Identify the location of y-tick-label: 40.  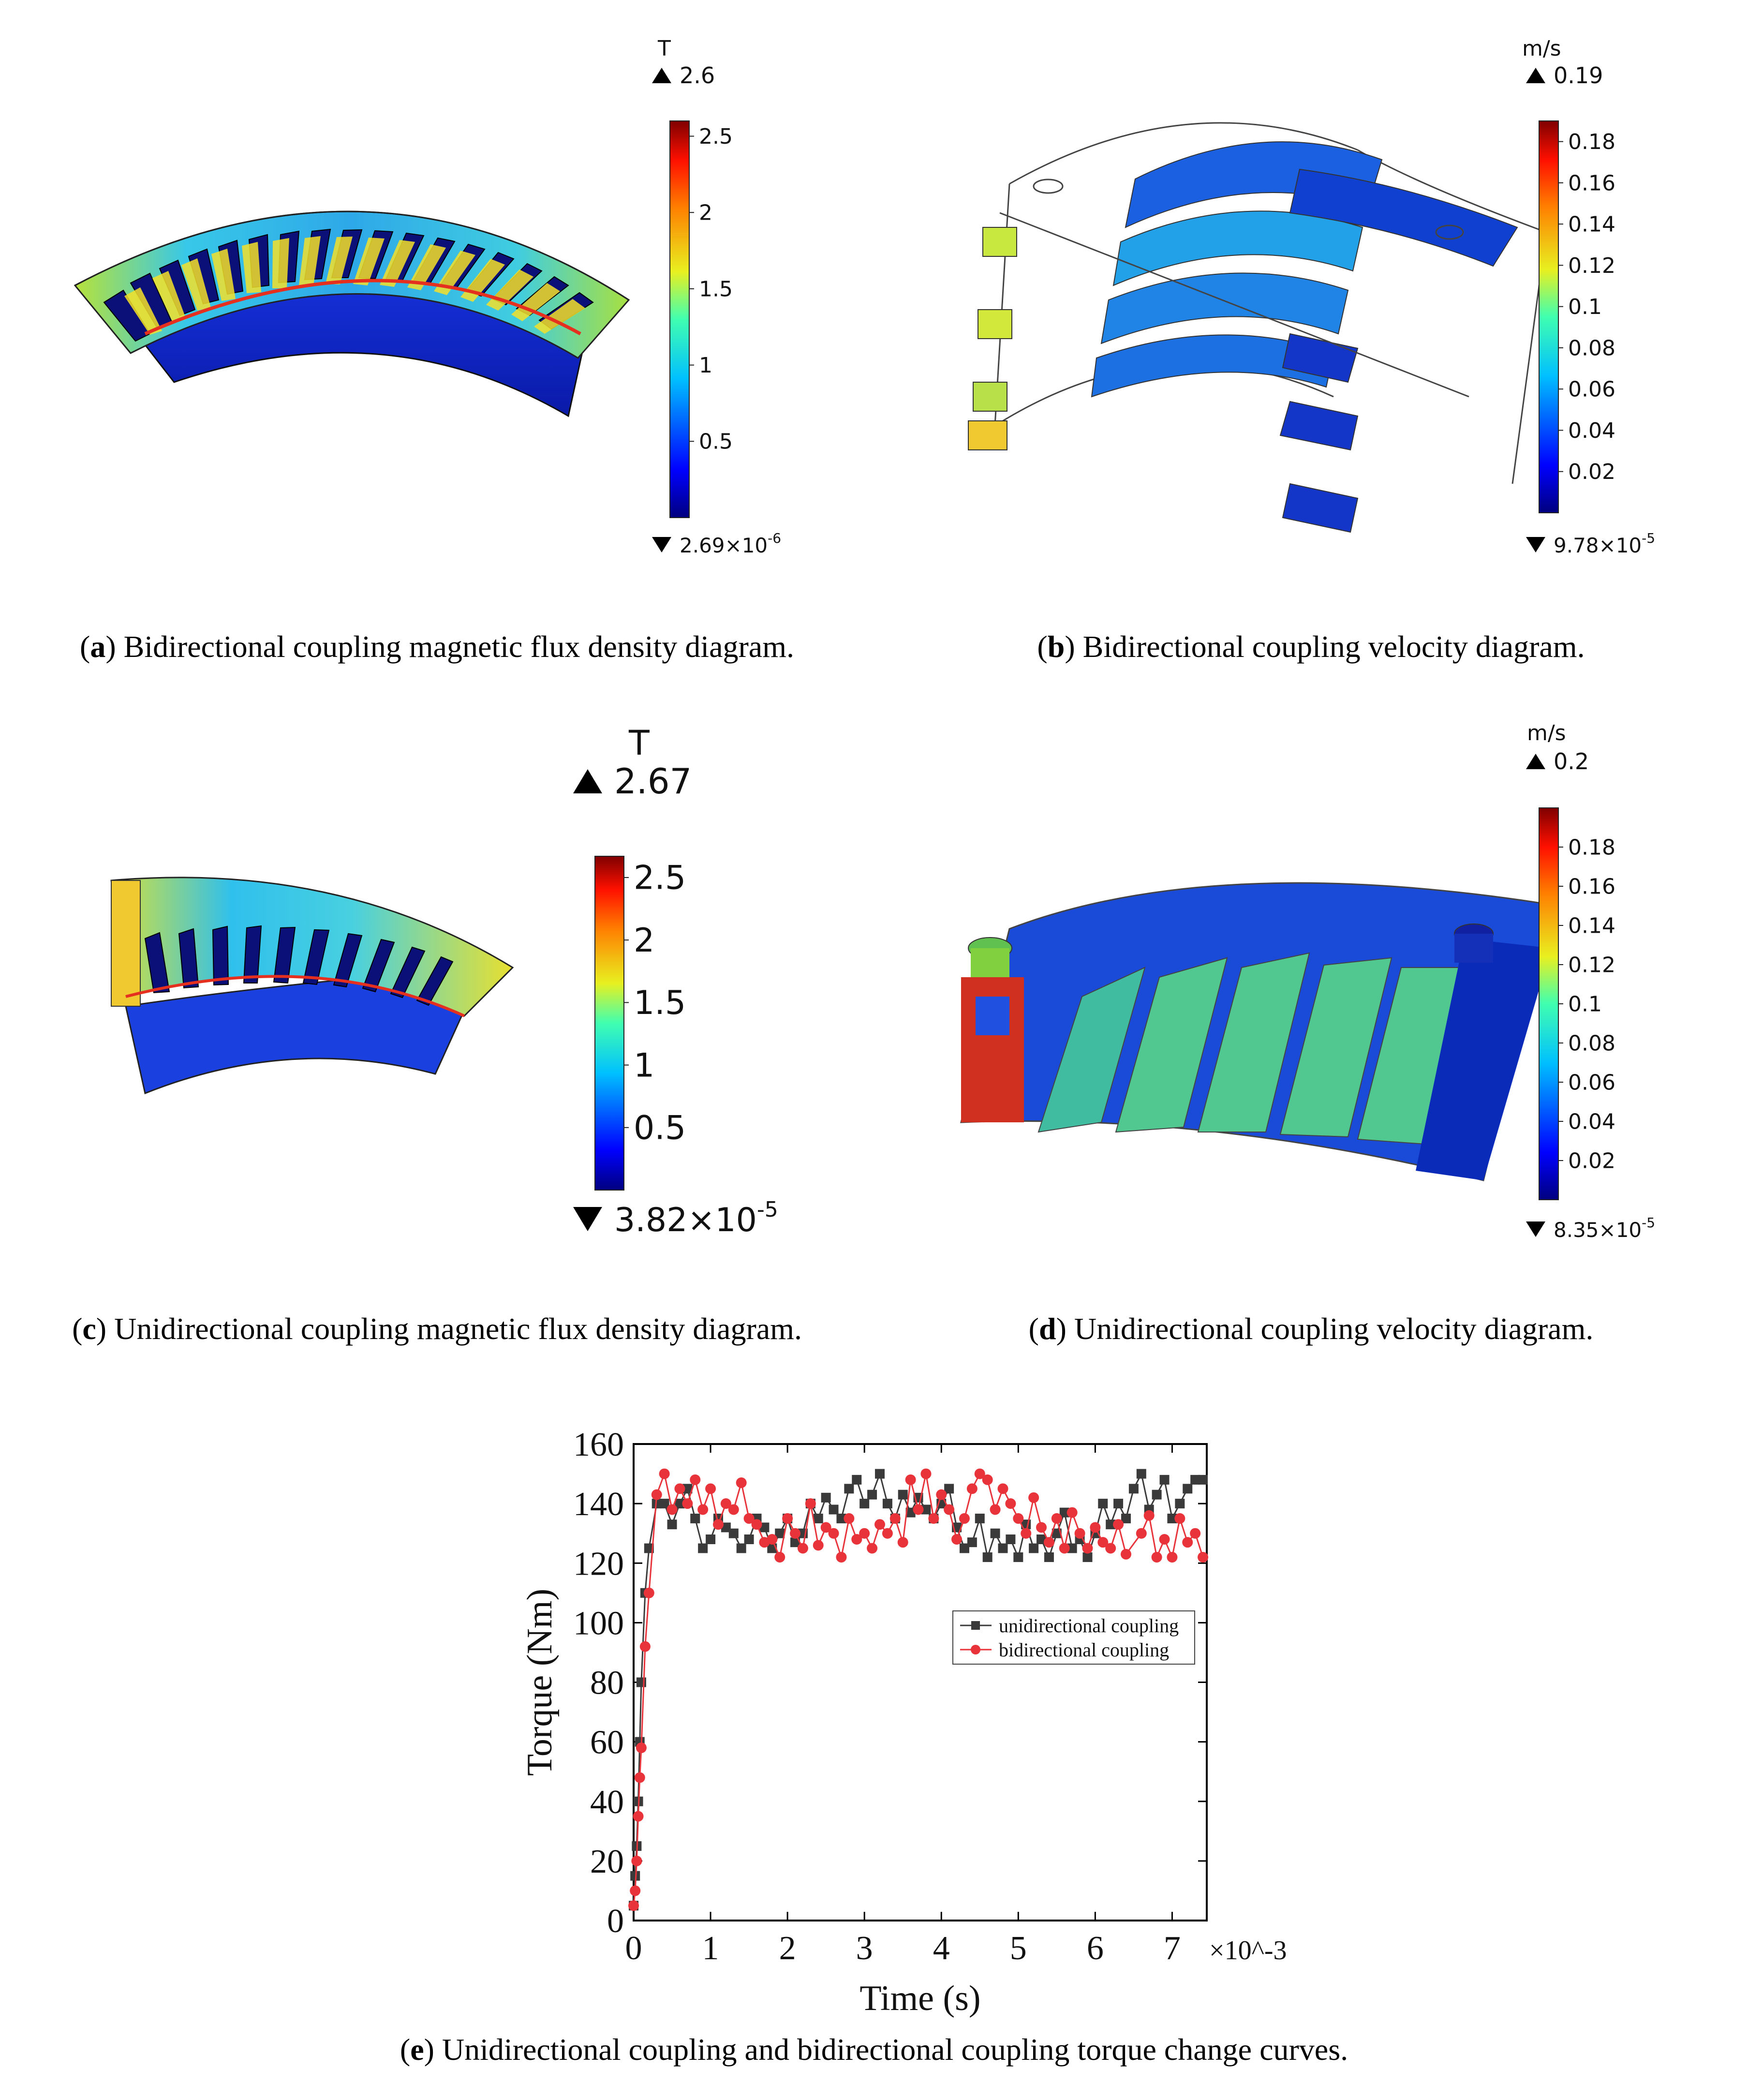
(607, 1802).